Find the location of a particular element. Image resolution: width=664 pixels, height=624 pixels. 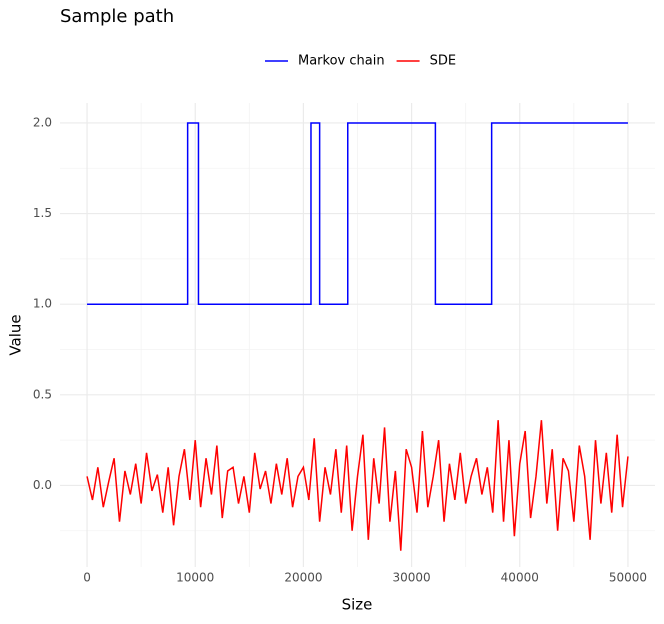

x-tick-label: 50000 is located at coordinates (628, 578).